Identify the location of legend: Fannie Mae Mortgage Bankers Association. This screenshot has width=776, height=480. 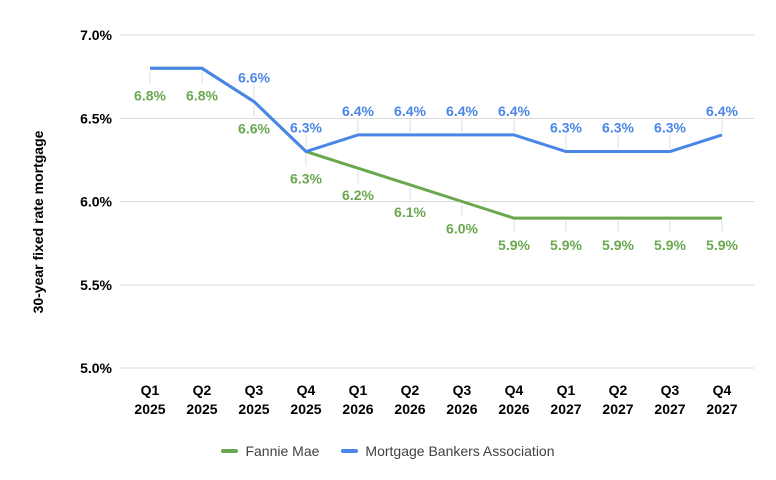
(388, 451).